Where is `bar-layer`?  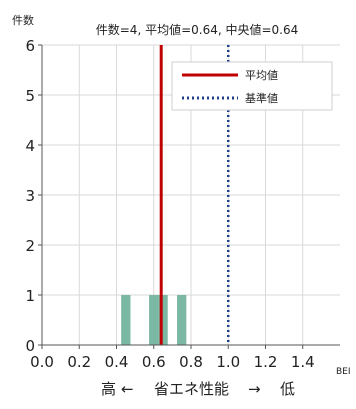 bar-layer is located at coordinates (154, 320).